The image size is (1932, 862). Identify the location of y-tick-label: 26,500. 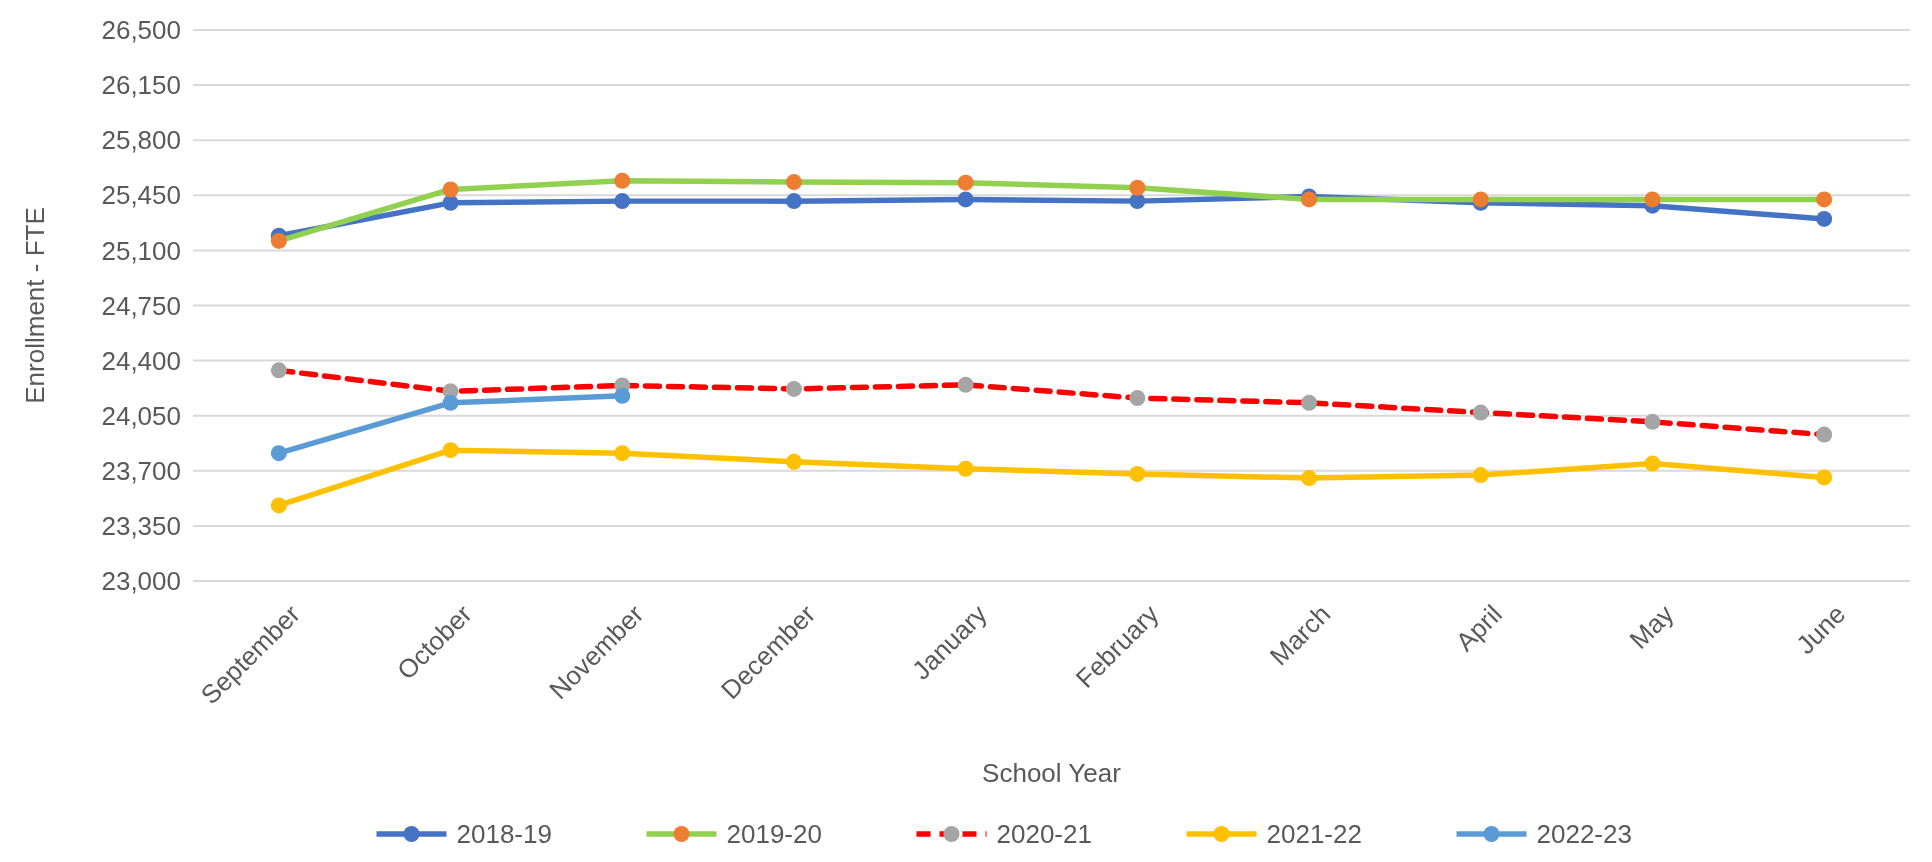
(141, 30).